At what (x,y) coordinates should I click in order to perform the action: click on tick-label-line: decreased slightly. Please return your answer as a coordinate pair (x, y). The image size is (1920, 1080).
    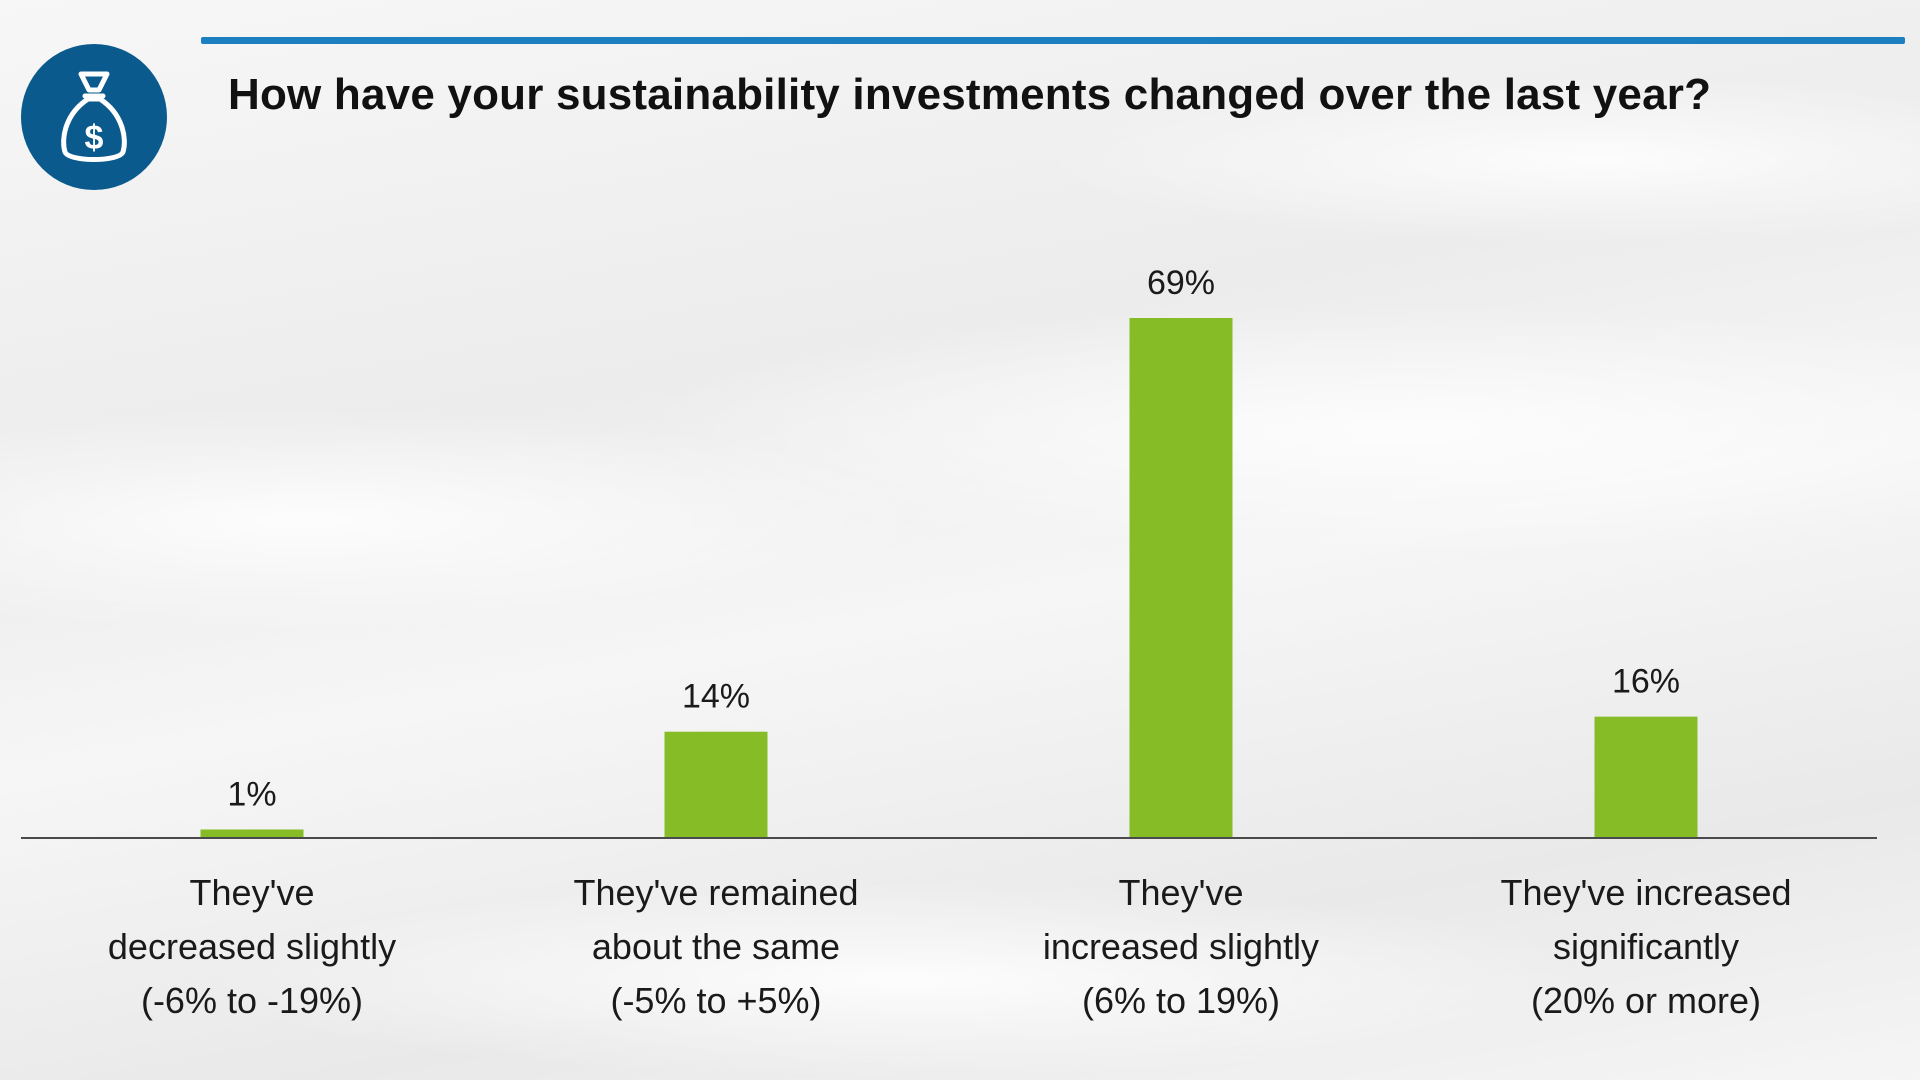
    Looking at the image, I should click on (252, 946).